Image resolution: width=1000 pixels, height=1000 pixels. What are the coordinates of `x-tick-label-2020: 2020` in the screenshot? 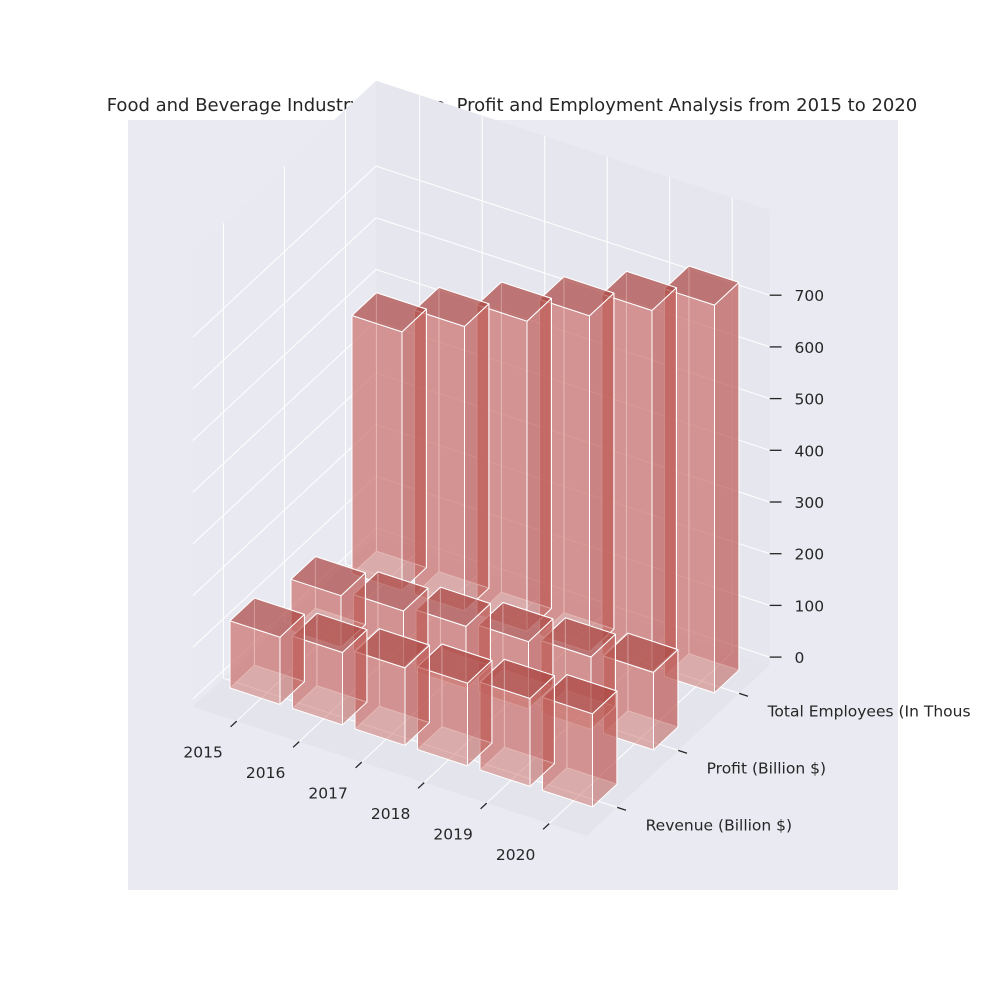 It's located at (515, 855).